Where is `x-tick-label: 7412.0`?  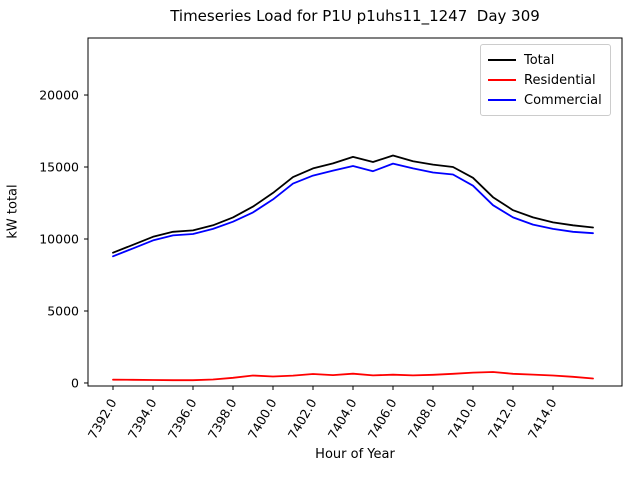 x-tick-label: 7412.0 is located at coordinates (502, 418).